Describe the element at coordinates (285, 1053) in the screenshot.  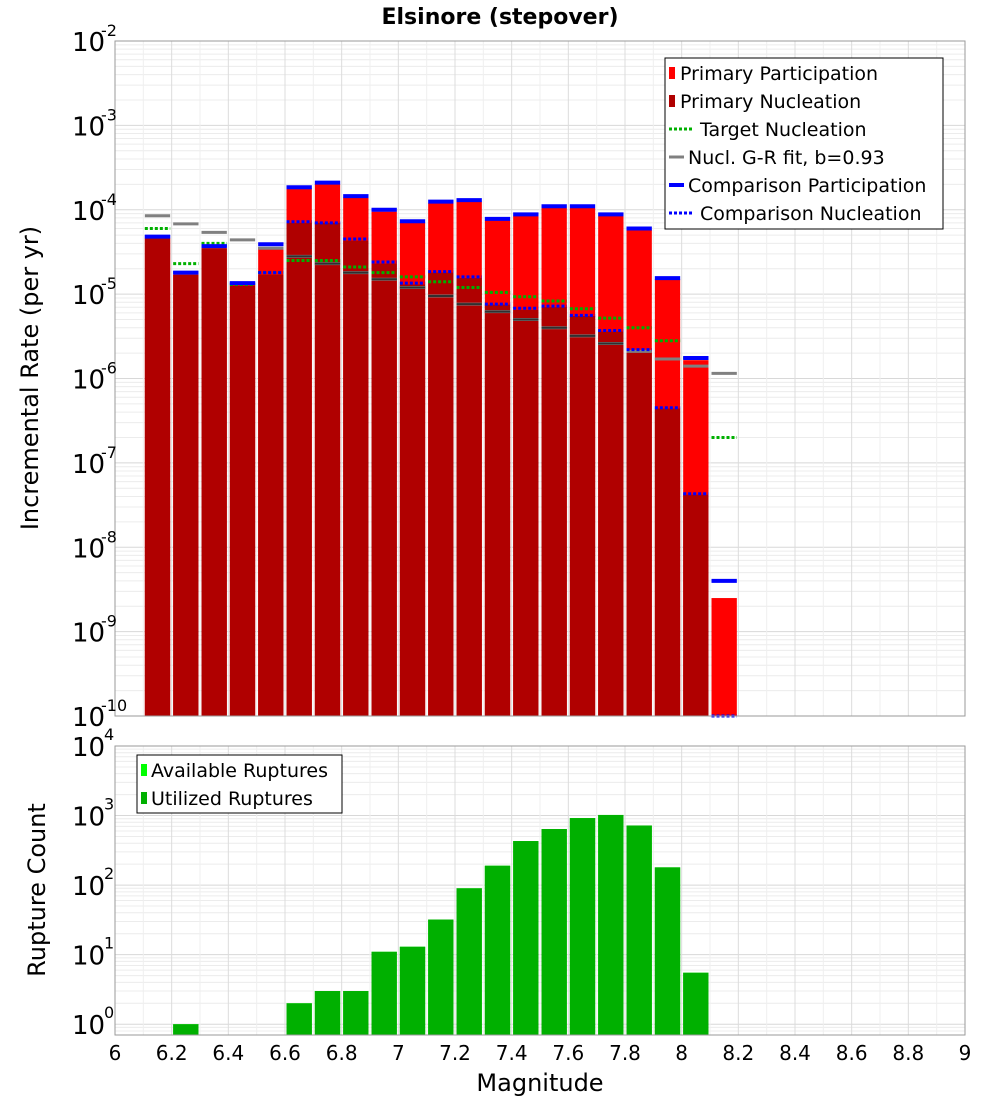
I see `x-tick-label: 6.6` at that location.